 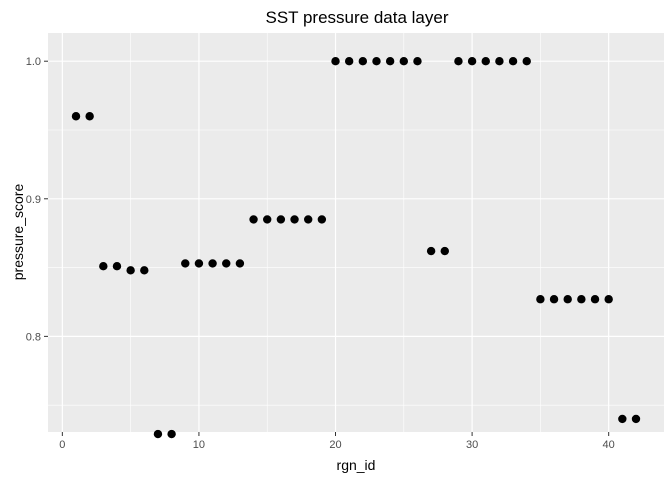 I want to click on y-tick-label: 0.9, so click(x=33, y=200).